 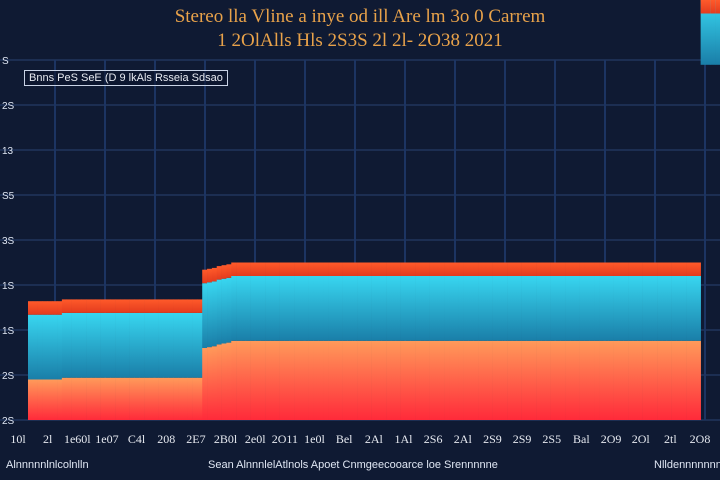 What do you see at coordinates (374, 439) in the screenshot?
I see `x-tick-label: 2Al` at bounding box center [374, 439].